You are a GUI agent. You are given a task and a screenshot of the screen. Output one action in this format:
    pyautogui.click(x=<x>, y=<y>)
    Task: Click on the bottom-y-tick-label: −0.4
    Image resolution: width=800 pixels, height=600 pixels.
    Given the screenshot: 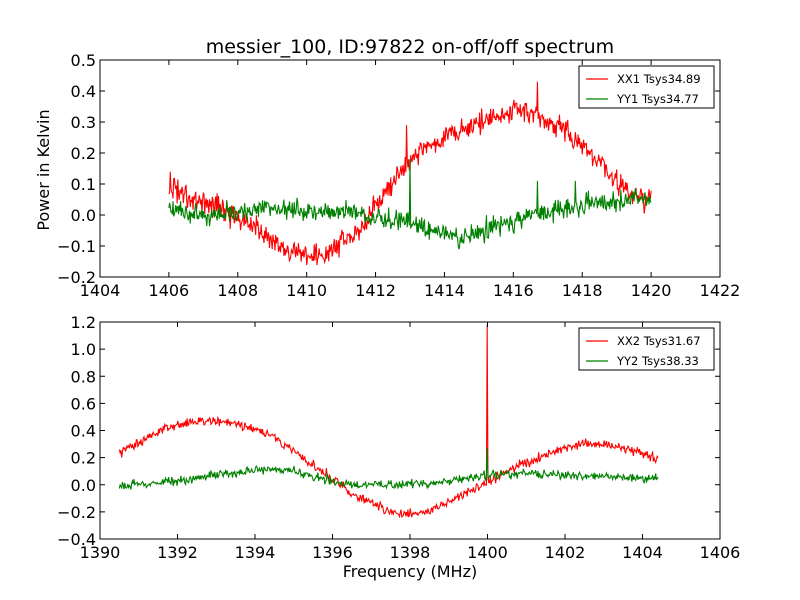 What is the action you would take?
    pyautogui.click(x=76, y=539)
    